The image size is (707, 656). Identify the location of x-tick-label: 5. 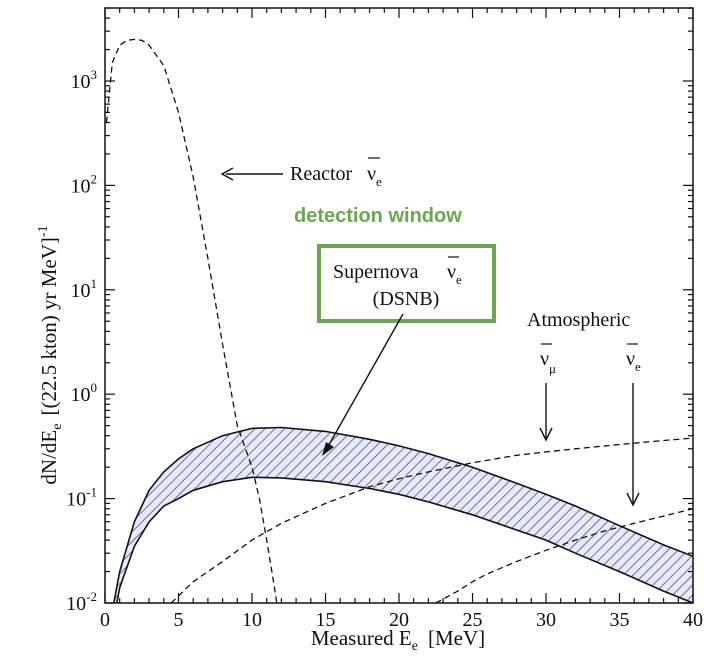
(179, 620).